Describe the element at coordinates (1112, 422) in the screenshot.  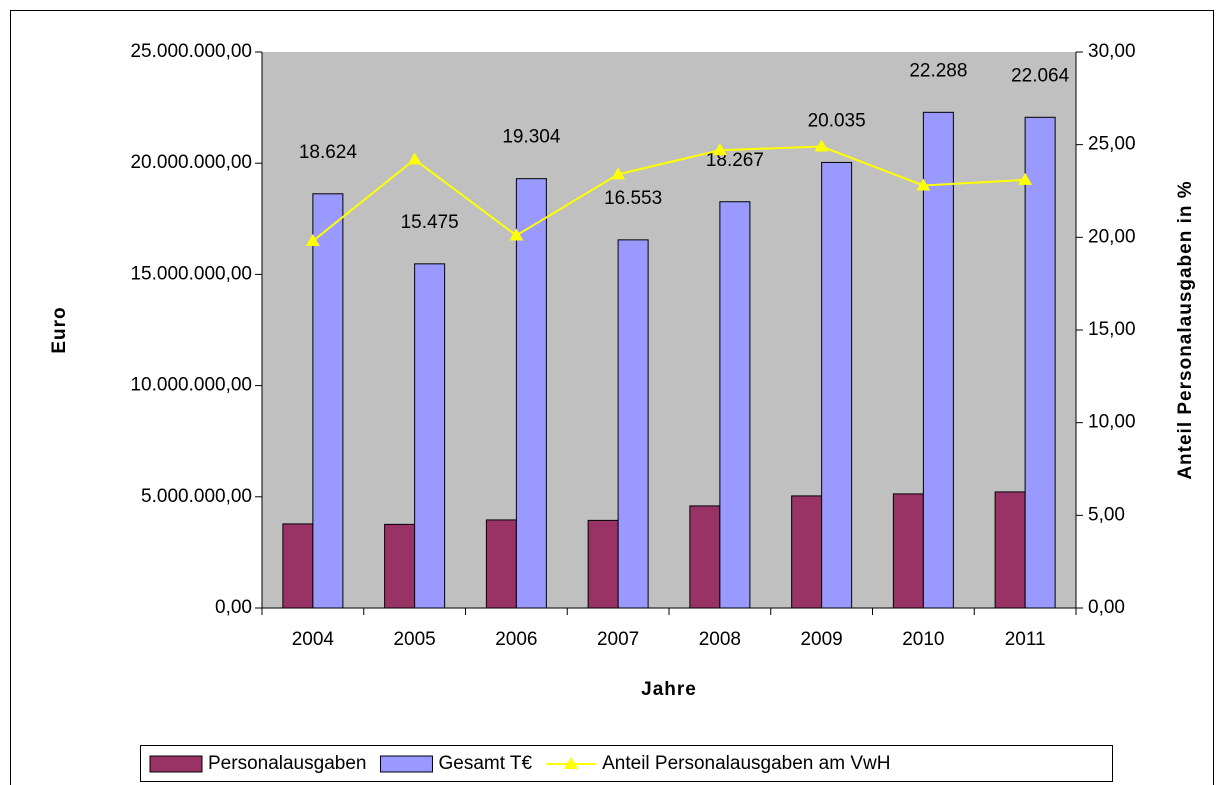
I see `y2-tick-label: 10,00` at that location.